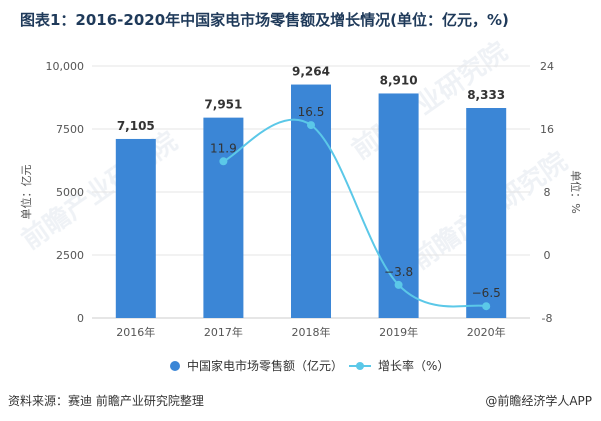 The image size is (601, 421). I want to click on bar-data-labels: 7,105 7,951 9,264 8,910 8,333, so click(311, 99).